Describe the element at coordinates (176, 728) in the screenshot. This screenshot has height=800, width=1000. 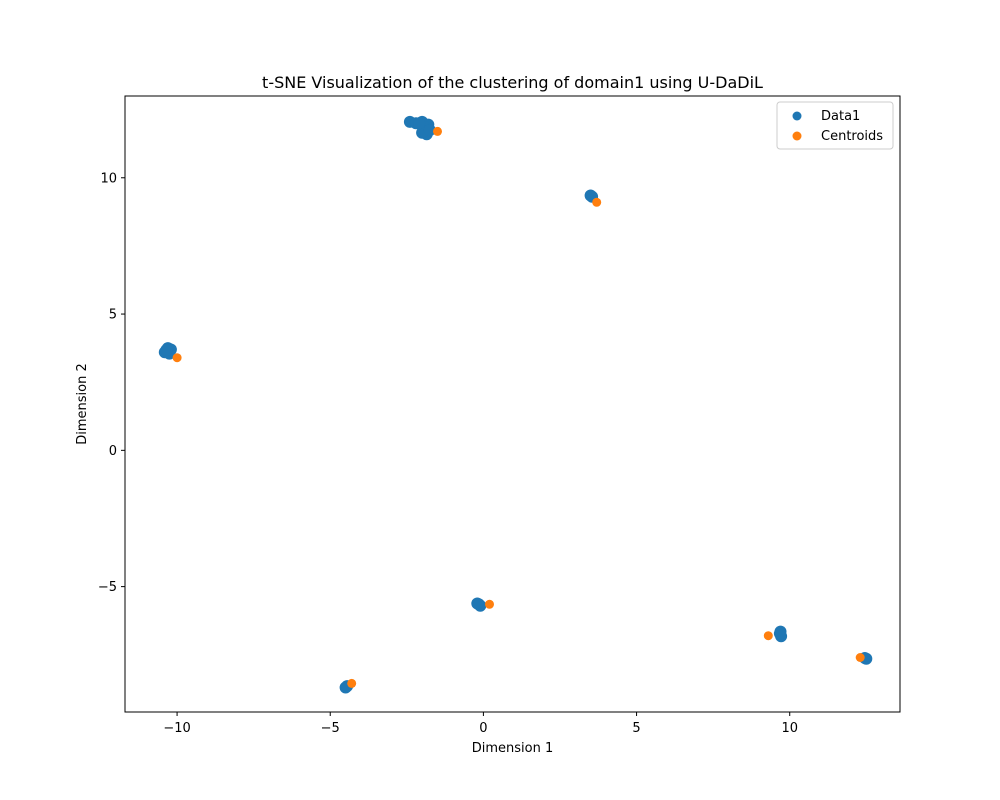
I see `x-tick-label: −10` at that location.